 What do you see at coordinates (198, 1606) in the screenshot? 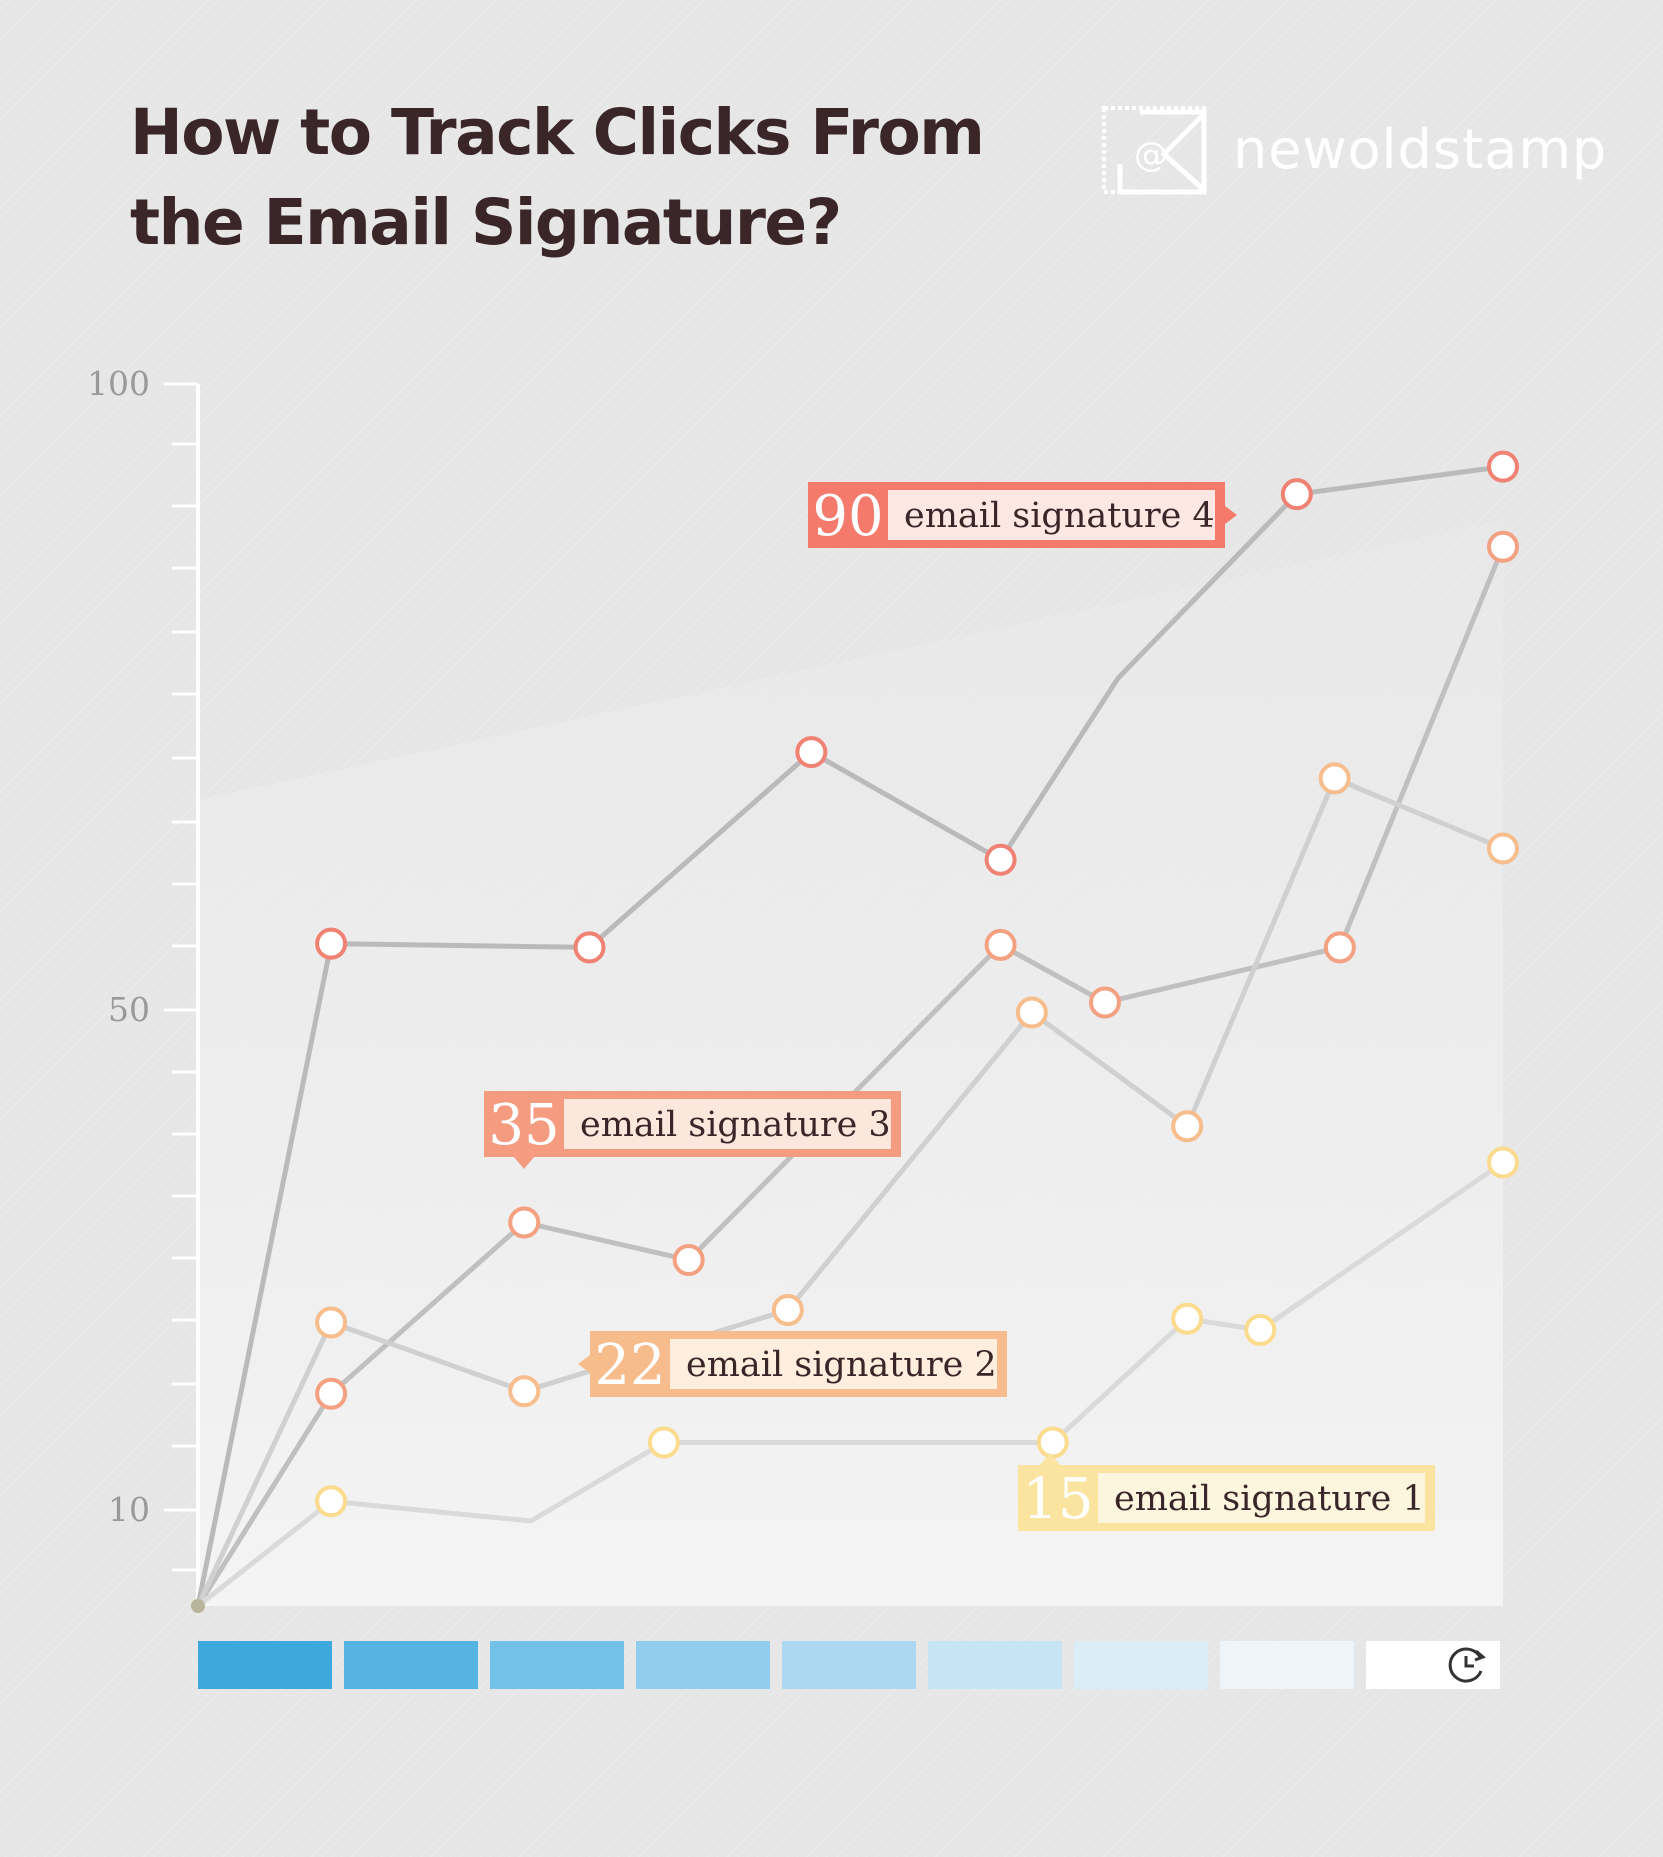
I see `origin-point` at bounding box center [198, 1606].